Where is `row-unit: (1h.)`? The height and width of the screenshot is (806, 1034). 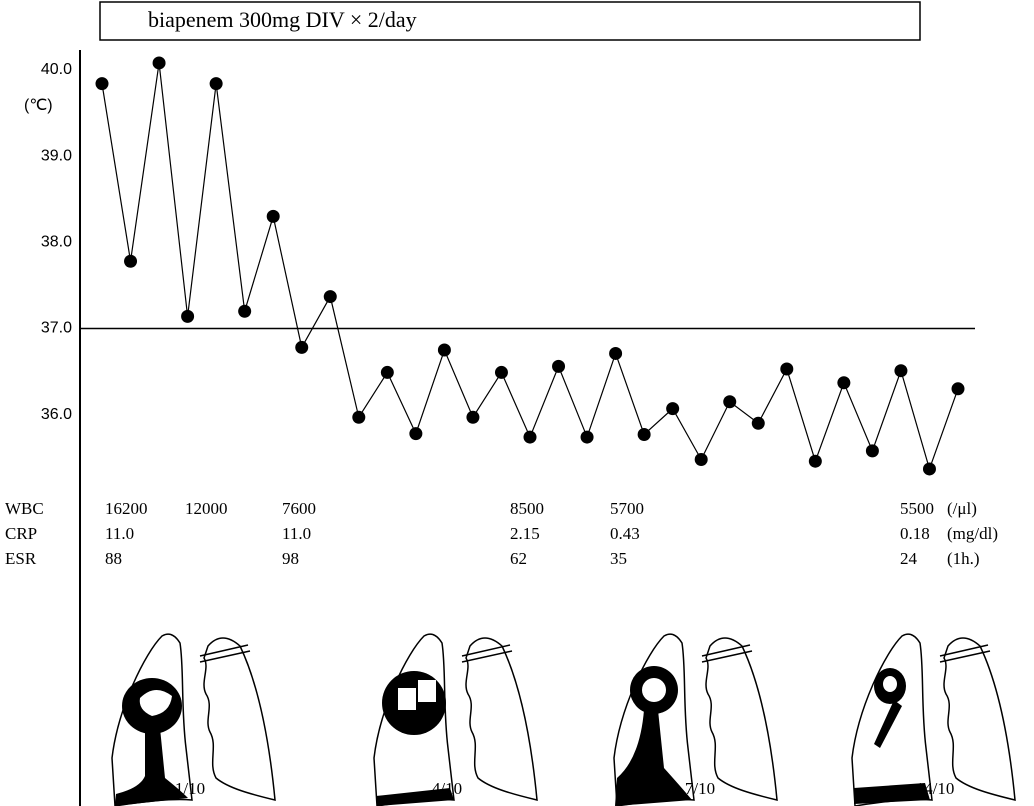
row-unit: (1h.) is located at coordinates (963, 558).